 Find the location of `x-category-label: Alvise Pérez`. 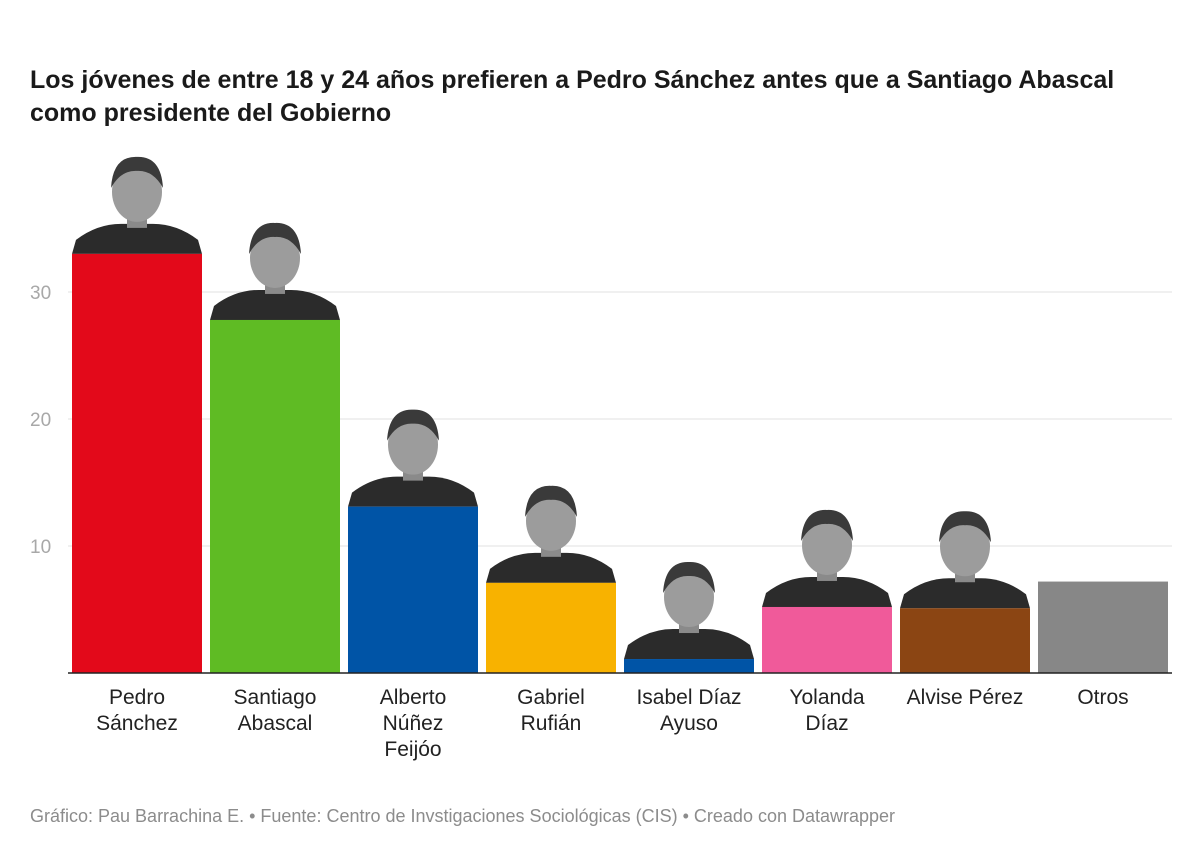

x-category-label: Alvise Pérez is located at coordinates (965, 697).